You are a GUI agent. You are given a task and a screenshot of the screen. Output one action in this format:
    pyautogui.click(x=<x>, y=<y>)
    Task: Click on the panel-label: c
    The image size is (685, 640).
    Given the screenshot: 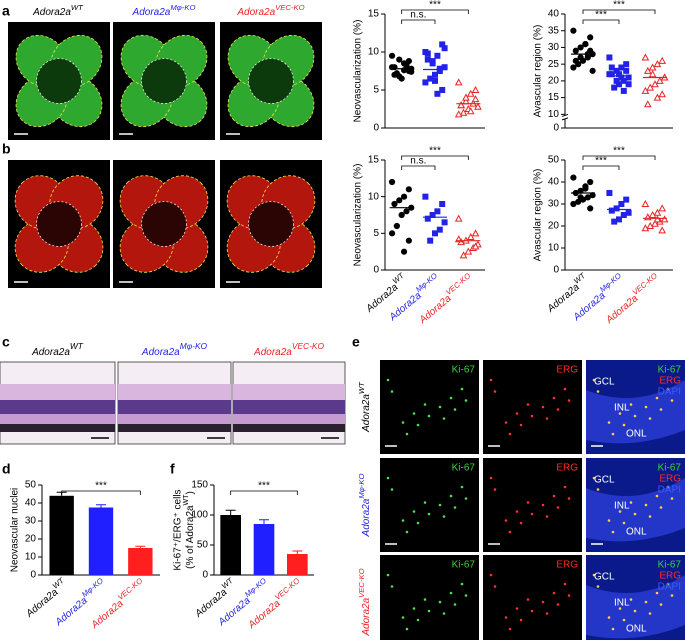 What is the action you would take?
    pyautogui.click(x=6, y=342)
    